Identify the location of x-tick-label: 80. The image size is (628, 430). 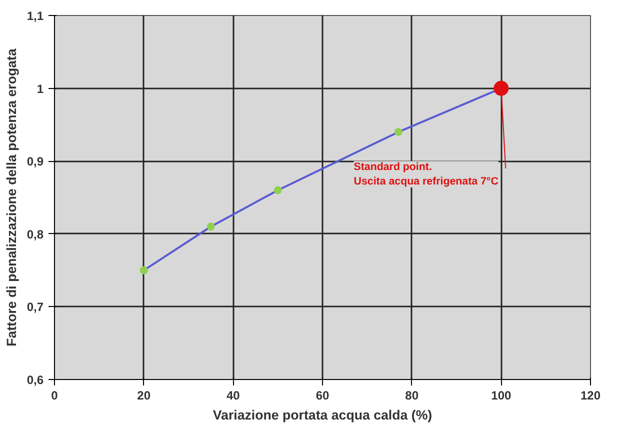
(412, 395).